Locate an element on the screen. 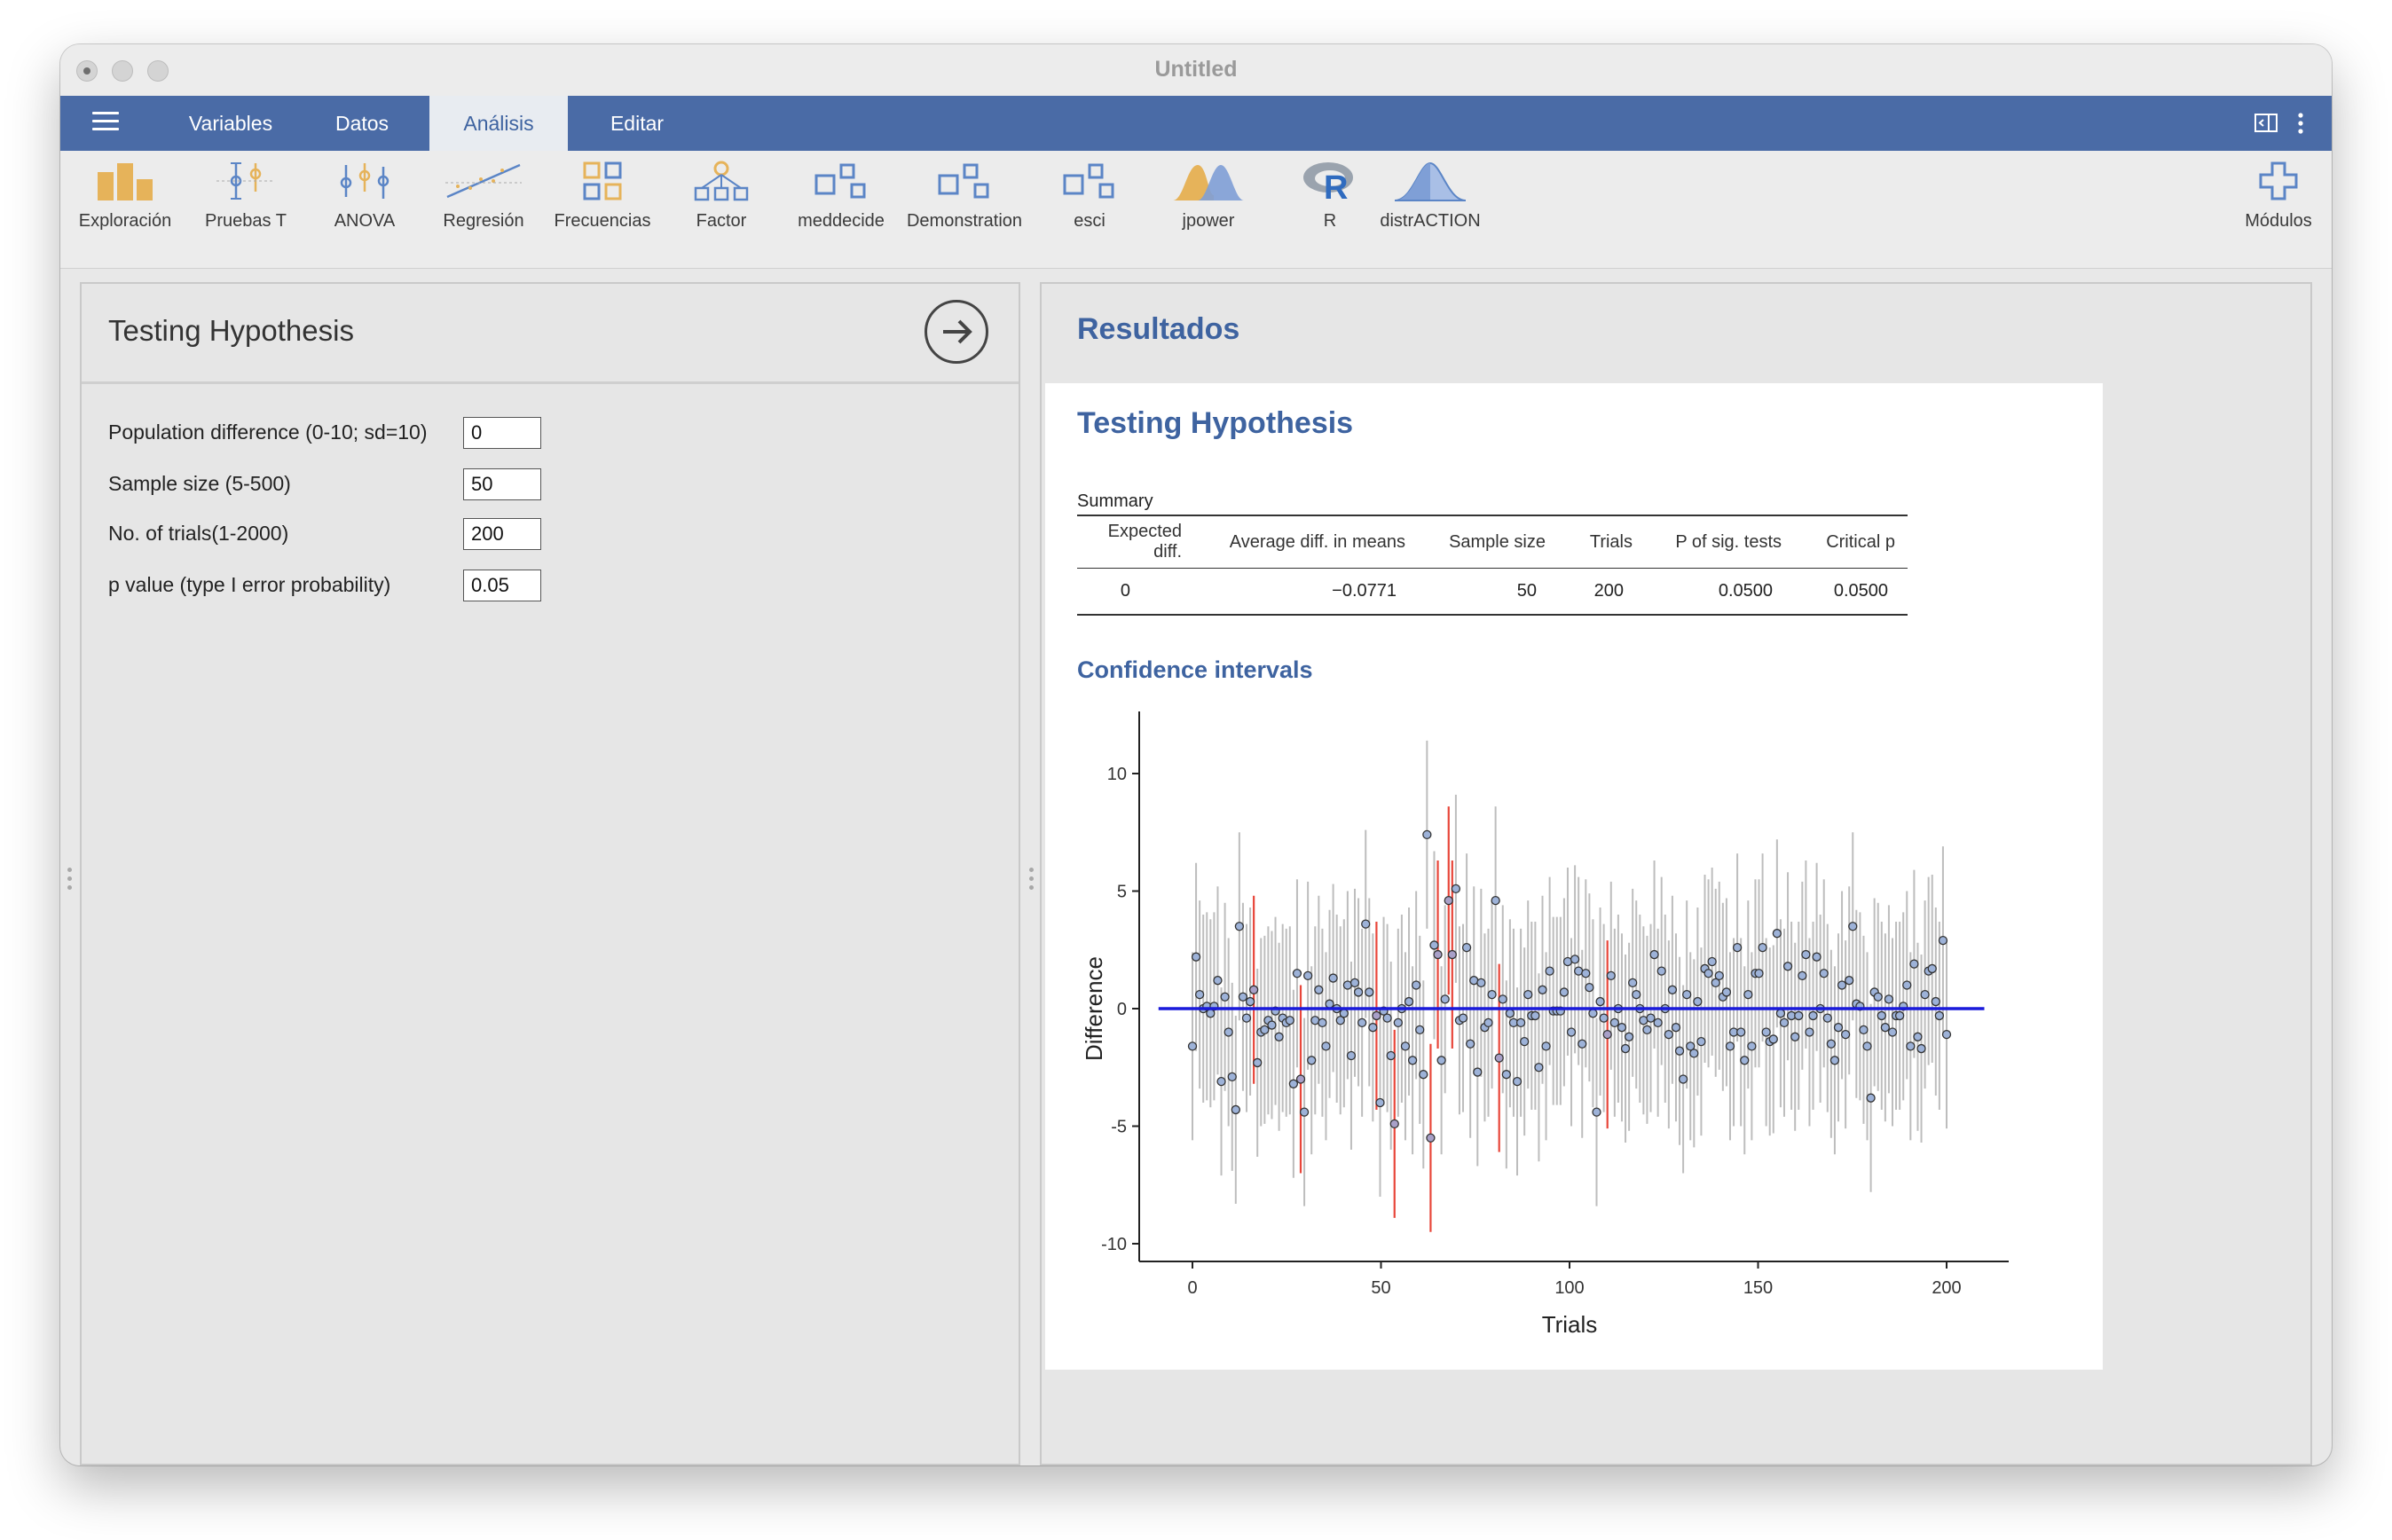  r-button: R R is located at coordinates (1330, 196).